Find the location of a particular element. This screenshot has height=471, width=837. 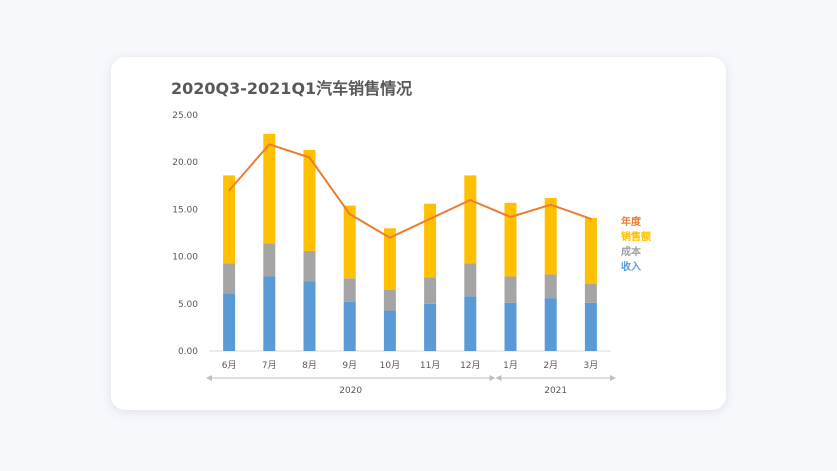

line-annual is located at coordinates (410, 191).